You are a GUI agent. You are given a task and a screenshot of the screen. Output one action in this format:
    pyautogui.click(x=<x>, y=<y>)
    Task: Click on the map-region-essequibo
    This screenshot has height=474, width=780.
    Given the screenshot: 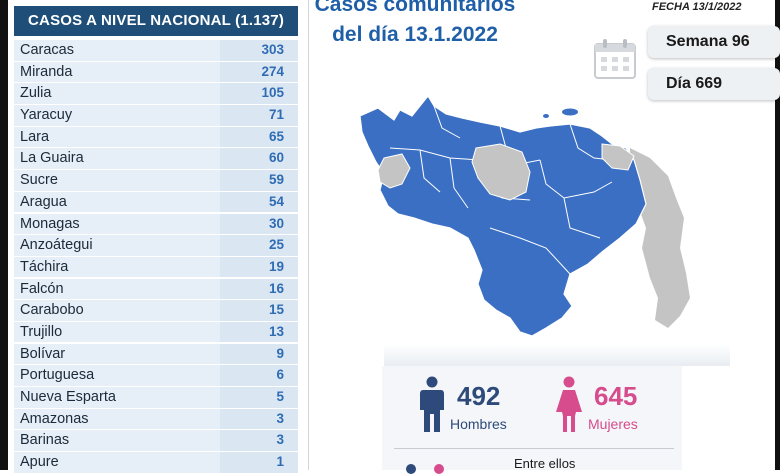 What is the action you would take?
    pyautogui.click(x=660, y=238)
    